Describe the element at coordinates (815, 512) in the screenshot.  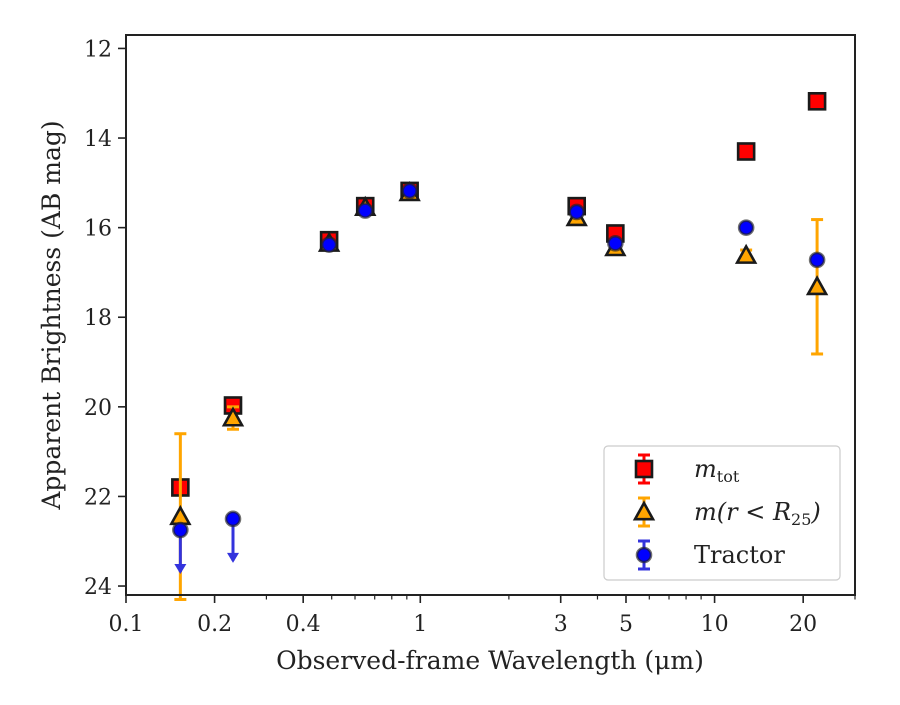
I see `legend-label-tail: )` at that location.